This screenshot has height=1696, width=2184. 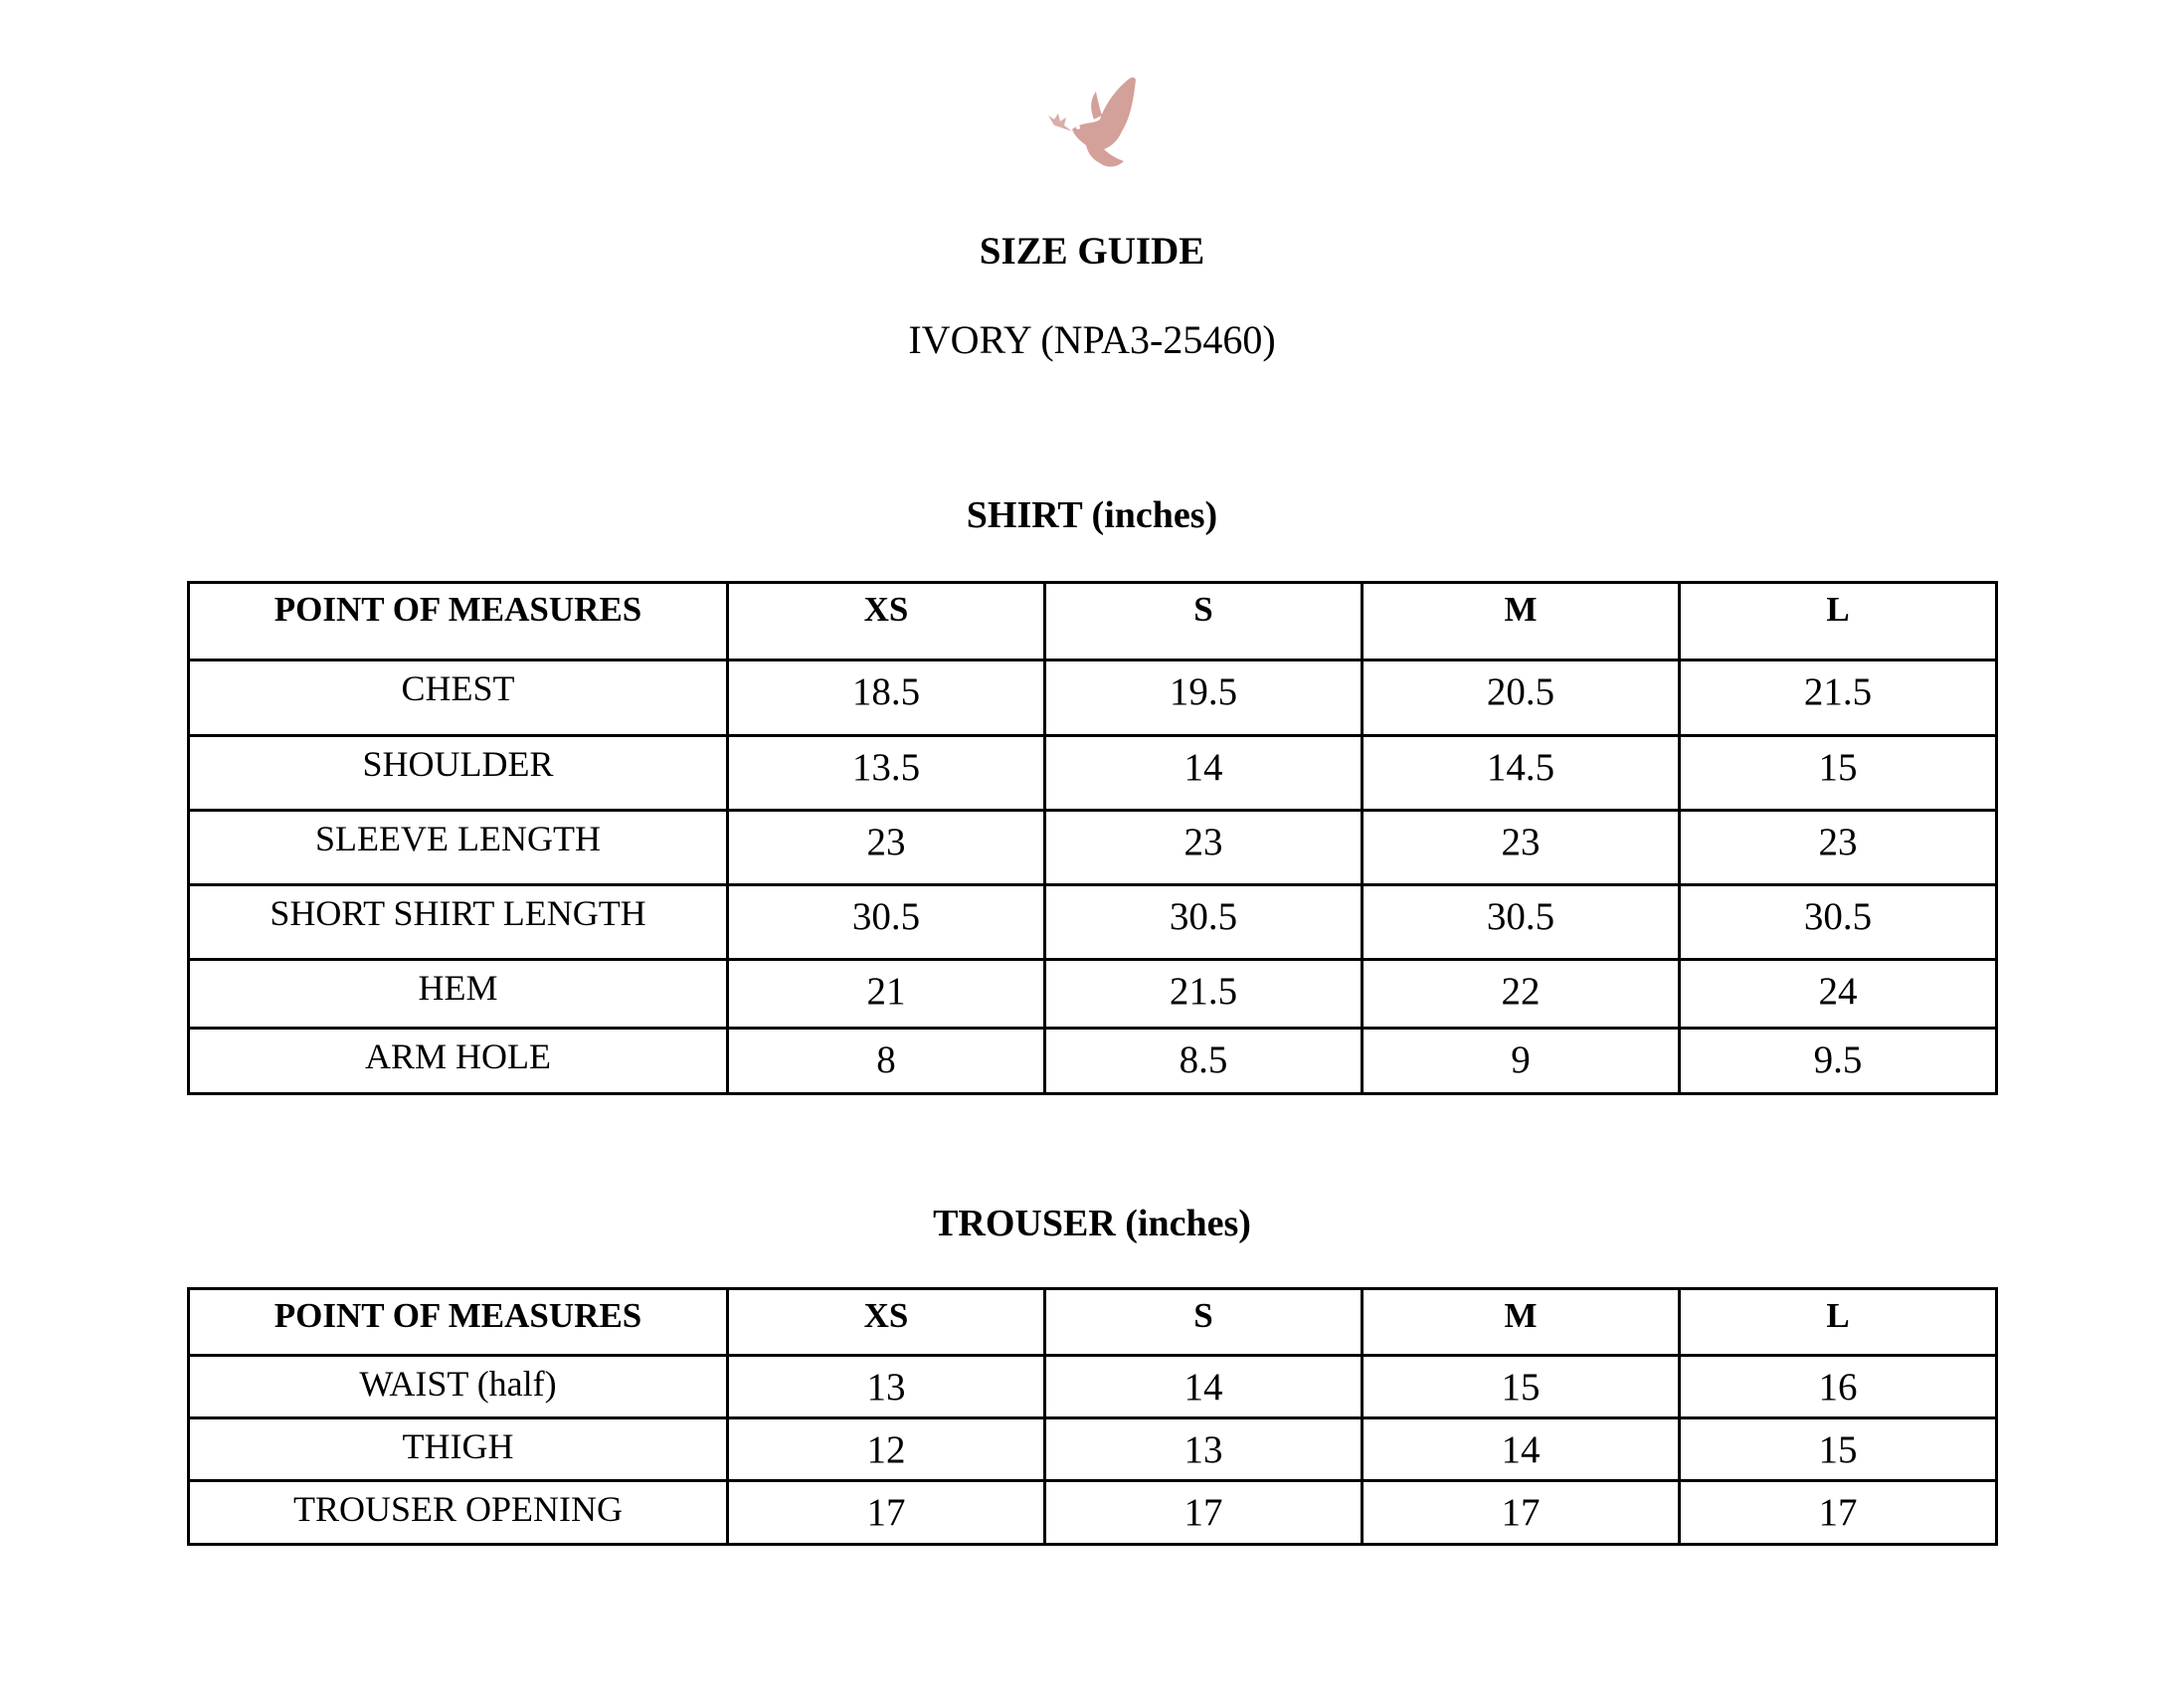 I want to click on measure-label: SHOULDER, so click(x=458, y=773).